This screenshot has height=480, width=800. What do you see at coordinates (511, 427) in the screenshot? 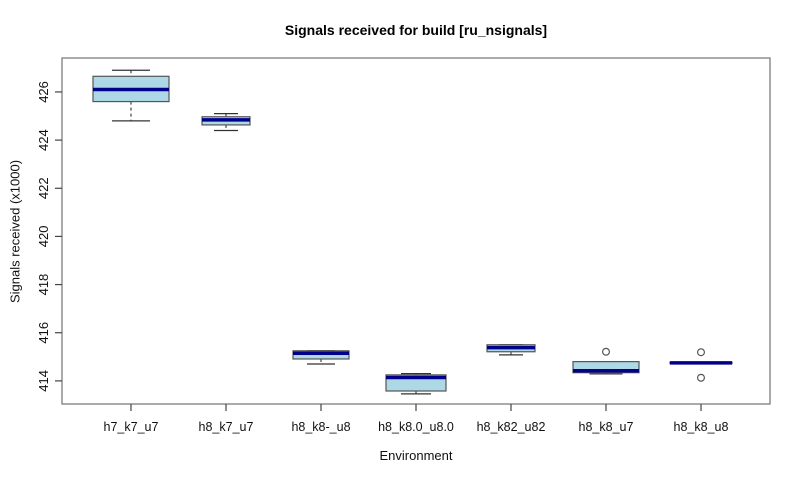
I see `x-tick-label: h8_k82_u82` at bounding box center [511, 427].